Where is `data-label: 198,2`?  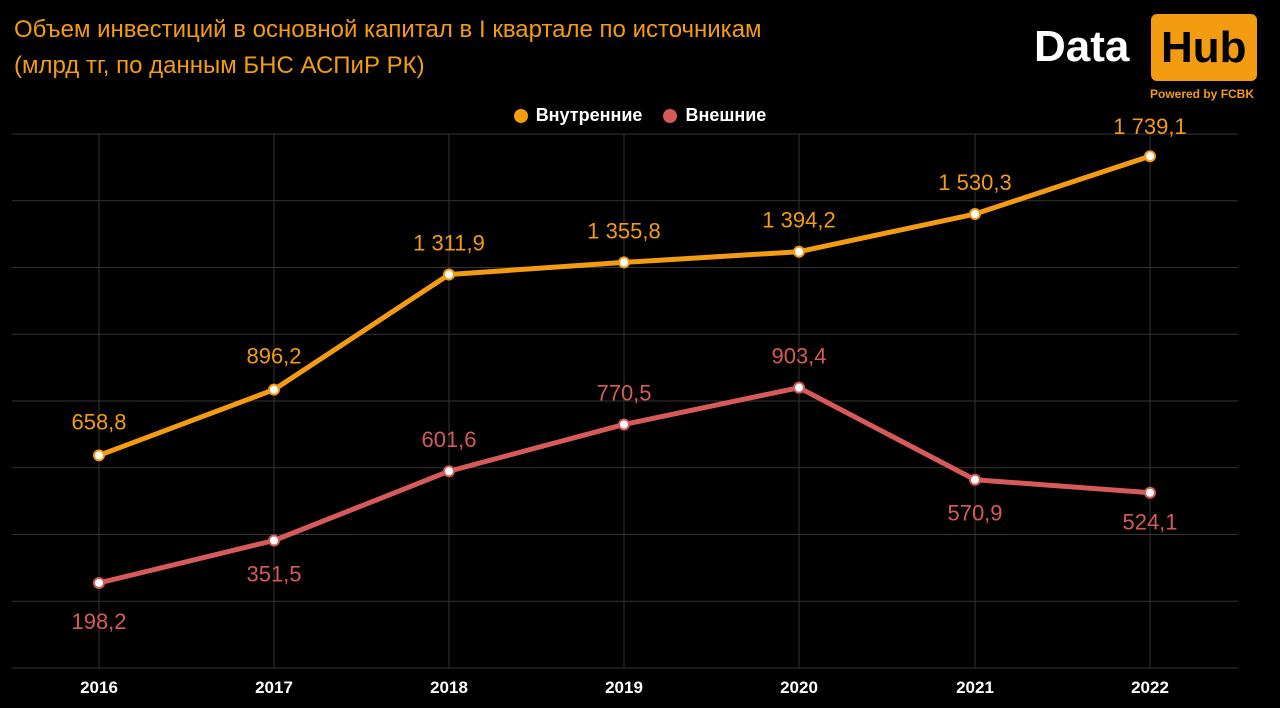 data-label: 198,2 is located at coordinates (98, 621).